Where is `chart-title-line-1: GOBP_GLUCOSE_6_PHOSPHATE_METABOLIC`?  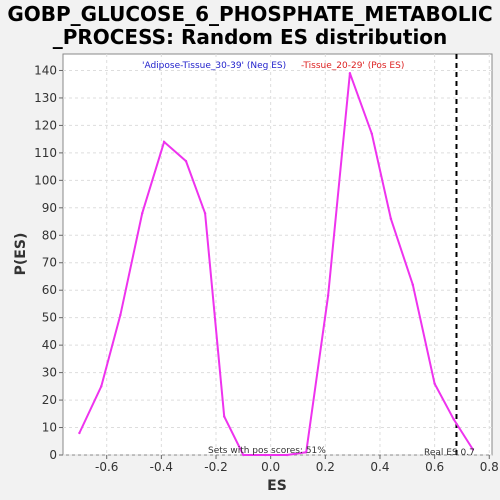
chart-title-line-1: GOBP_GLUCOSE_6_PHOSPHATE_METABOLIC is located at coordinates (249, 14).